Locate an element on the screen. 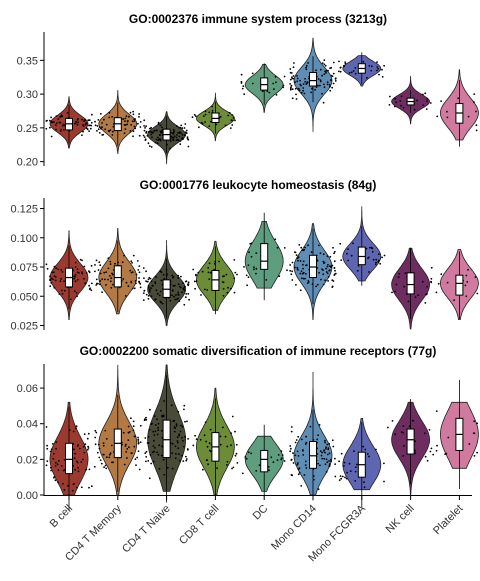 This screenshot has width=480, height=581. x-tick-label: CD8 T cell is located at coordinates (199, 525).